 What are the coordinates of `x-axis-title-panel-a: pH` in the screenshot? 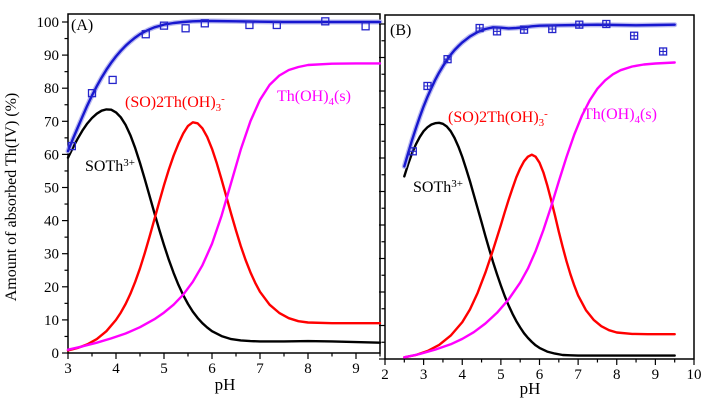 It's located at (225, 384).